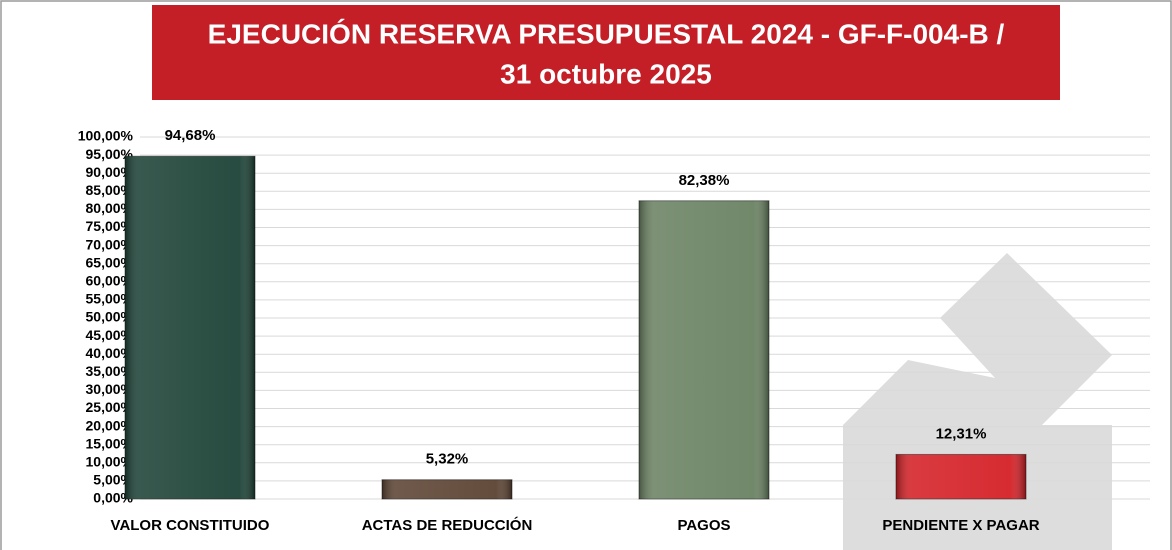  I want to click on y-tick-label: 30,00%, so click(110, 389).